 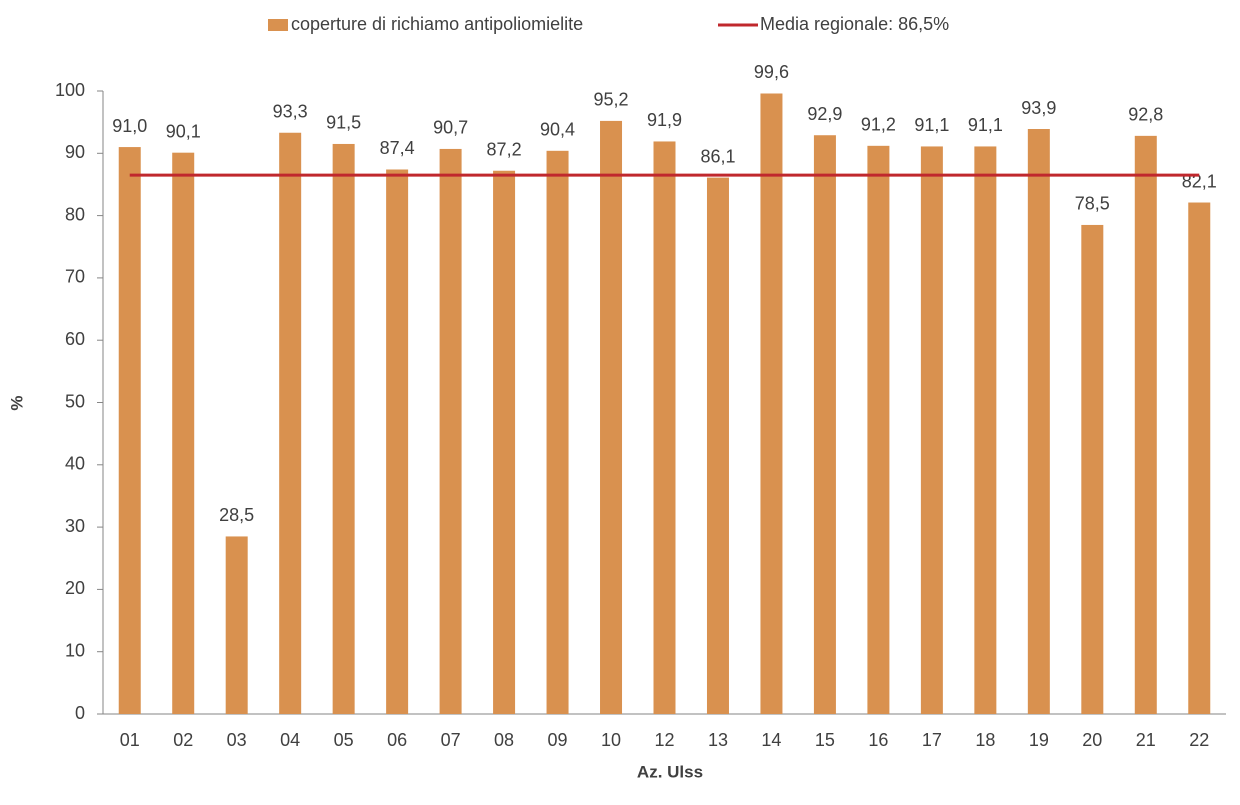 What do you see at coordinates (75, 152) in the screenshot?
I see `y-tick-label: 90` at bounding box center [75, 152].